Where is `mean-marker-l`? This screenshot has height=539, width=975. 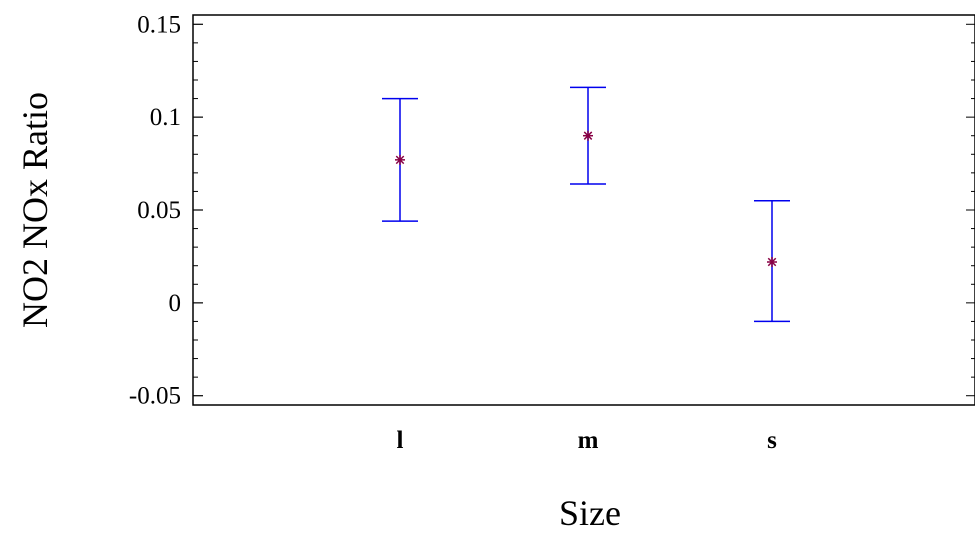 mean-marker-l is located at coordinates (400, 159).